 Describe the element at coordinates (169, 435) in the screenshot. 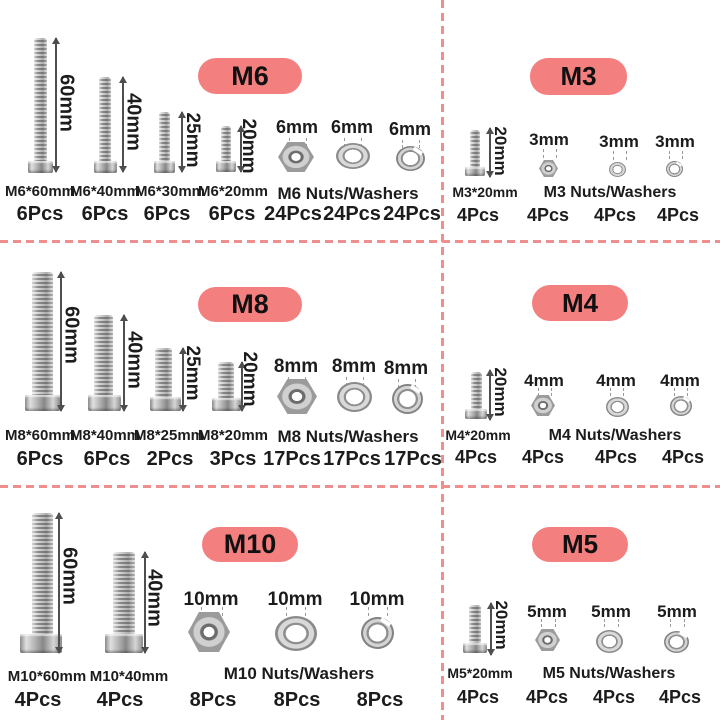

I see `bolt-name-label: M8*25mm` at that location.